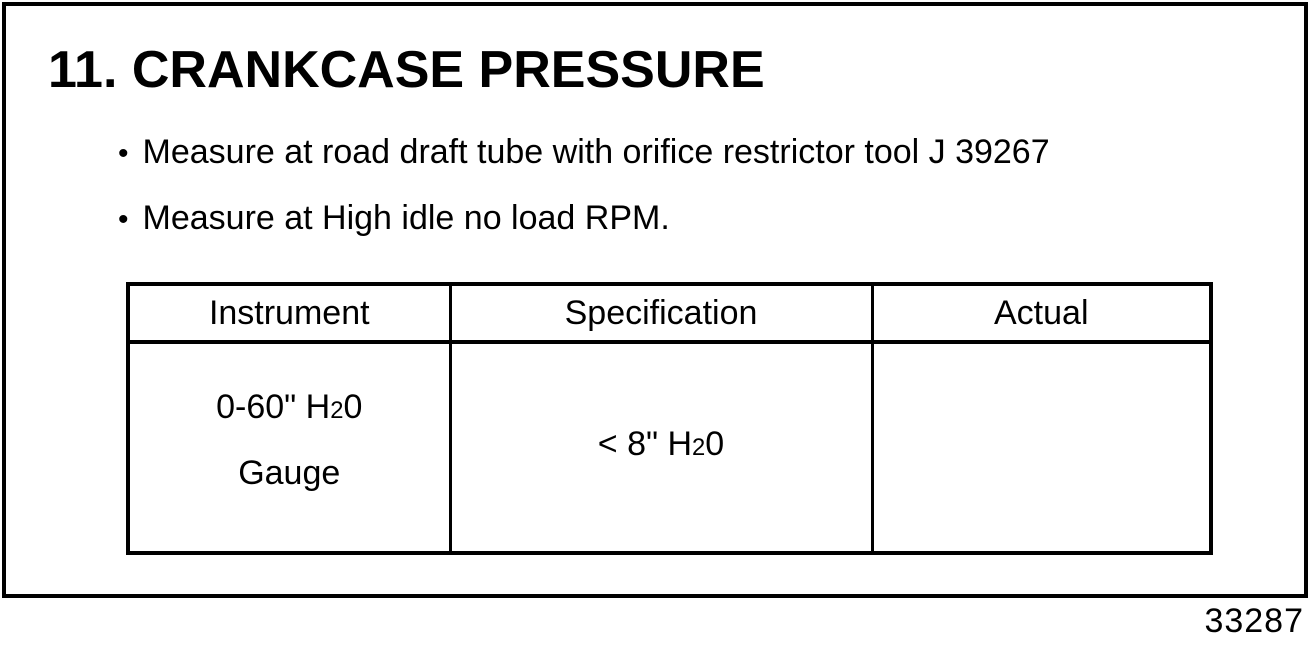 The height and width of the screenshot is (648, 1314). What do you see at coordinates (661, 444) in the screenshot?
I see `specification-value: < 8" H20` at bounding box center [661, 444].